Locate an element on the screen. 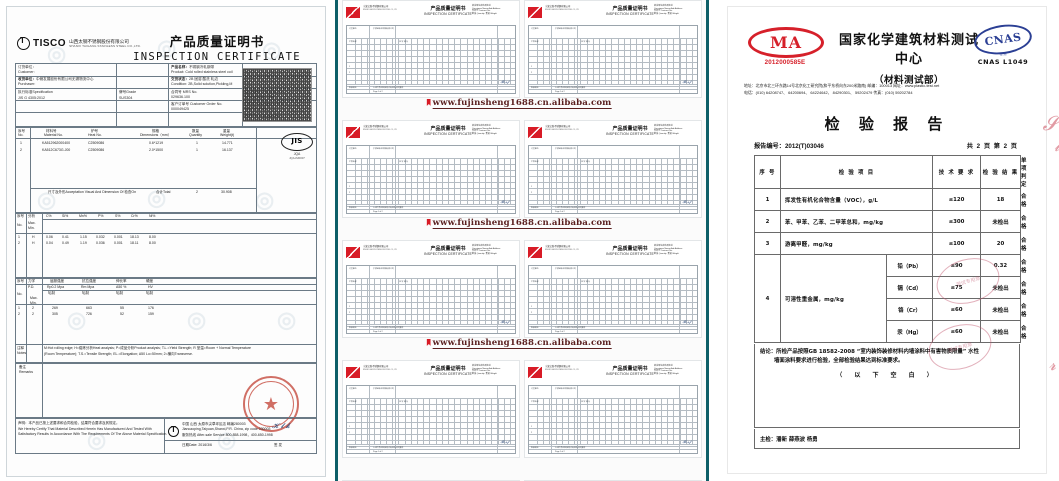  jis-code: JQA-IM0007 is located at coordinates (297, 158).